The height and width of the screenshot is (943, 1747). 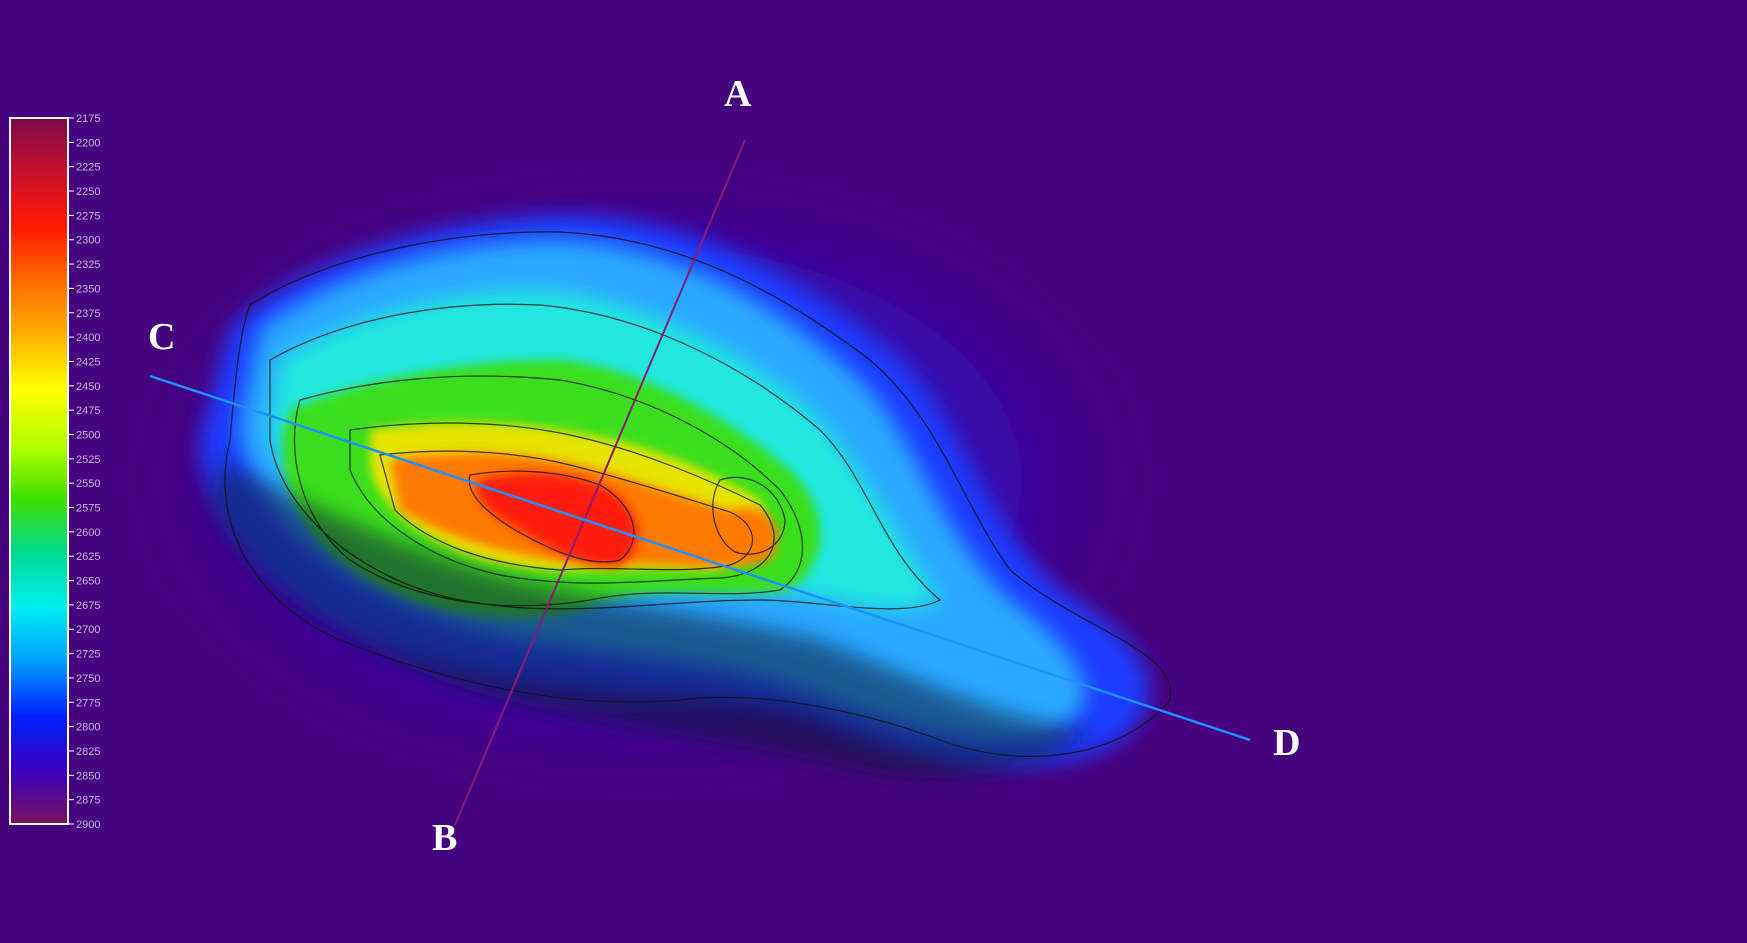 I want to click on colorbar-tick-label: 2575, so click(x=88, y=509).